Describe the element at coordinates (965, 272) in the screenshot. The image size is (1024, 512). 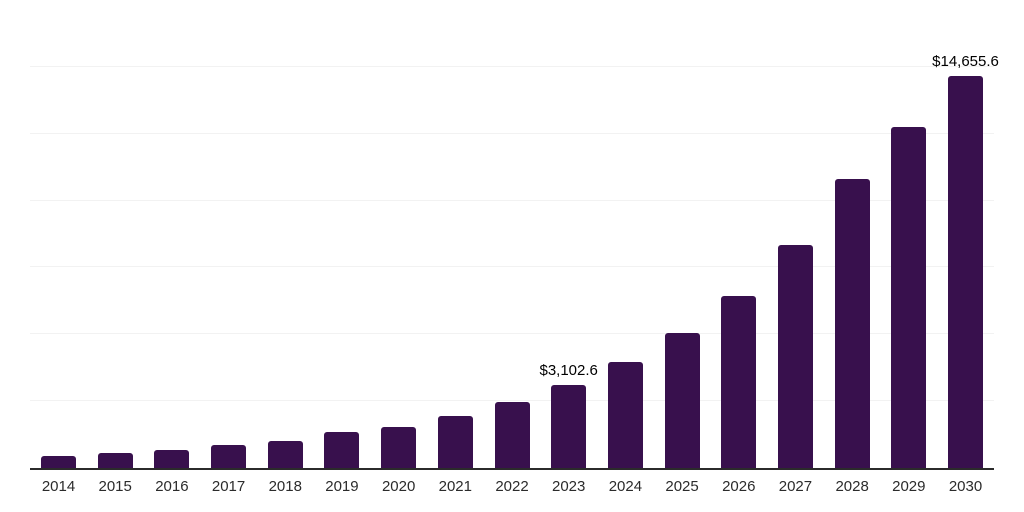
I see `bar-2030` at that location.